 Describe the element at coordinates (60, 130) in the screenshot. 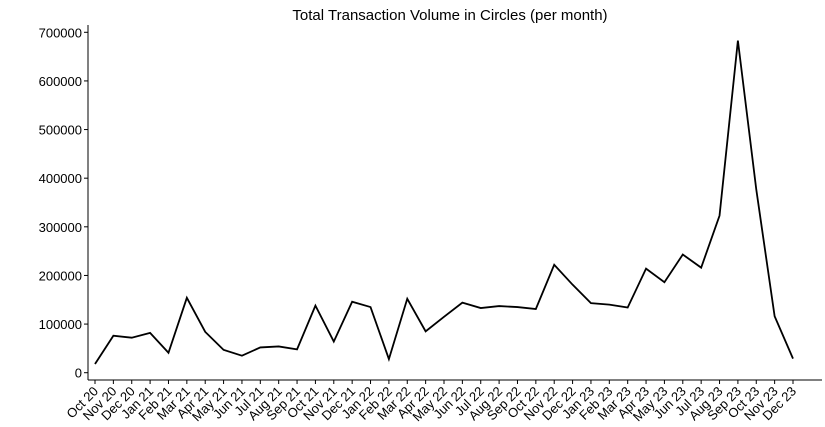

I see `y-tick-label: 500000` at that location.